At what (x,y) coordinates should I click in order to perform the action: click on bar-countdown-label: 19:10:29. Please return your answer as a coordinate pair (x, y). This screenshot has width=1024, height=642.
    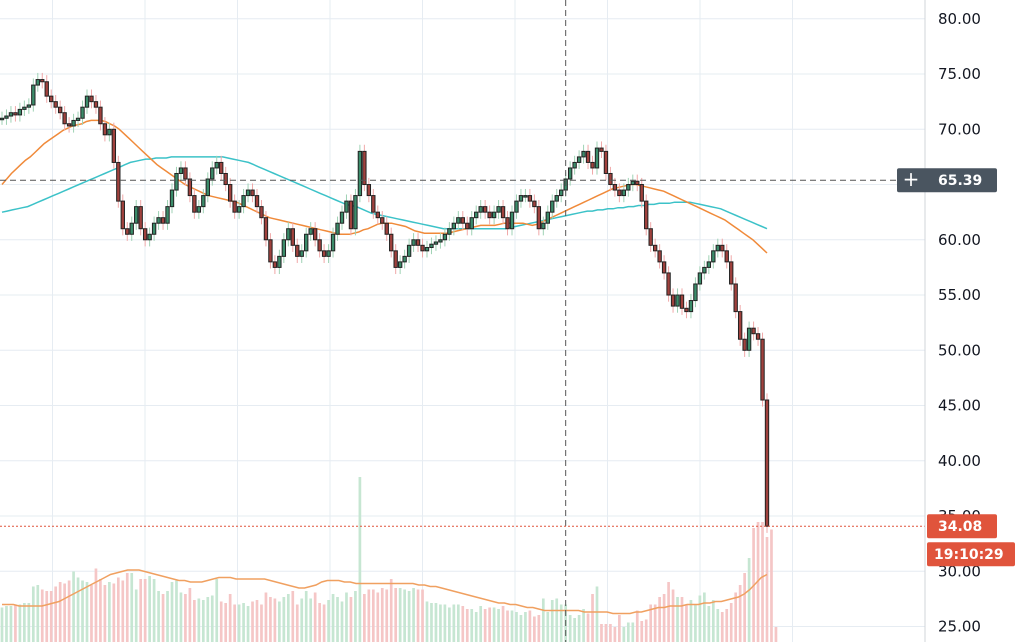
    Looking at the image, I should click on (969, 555).